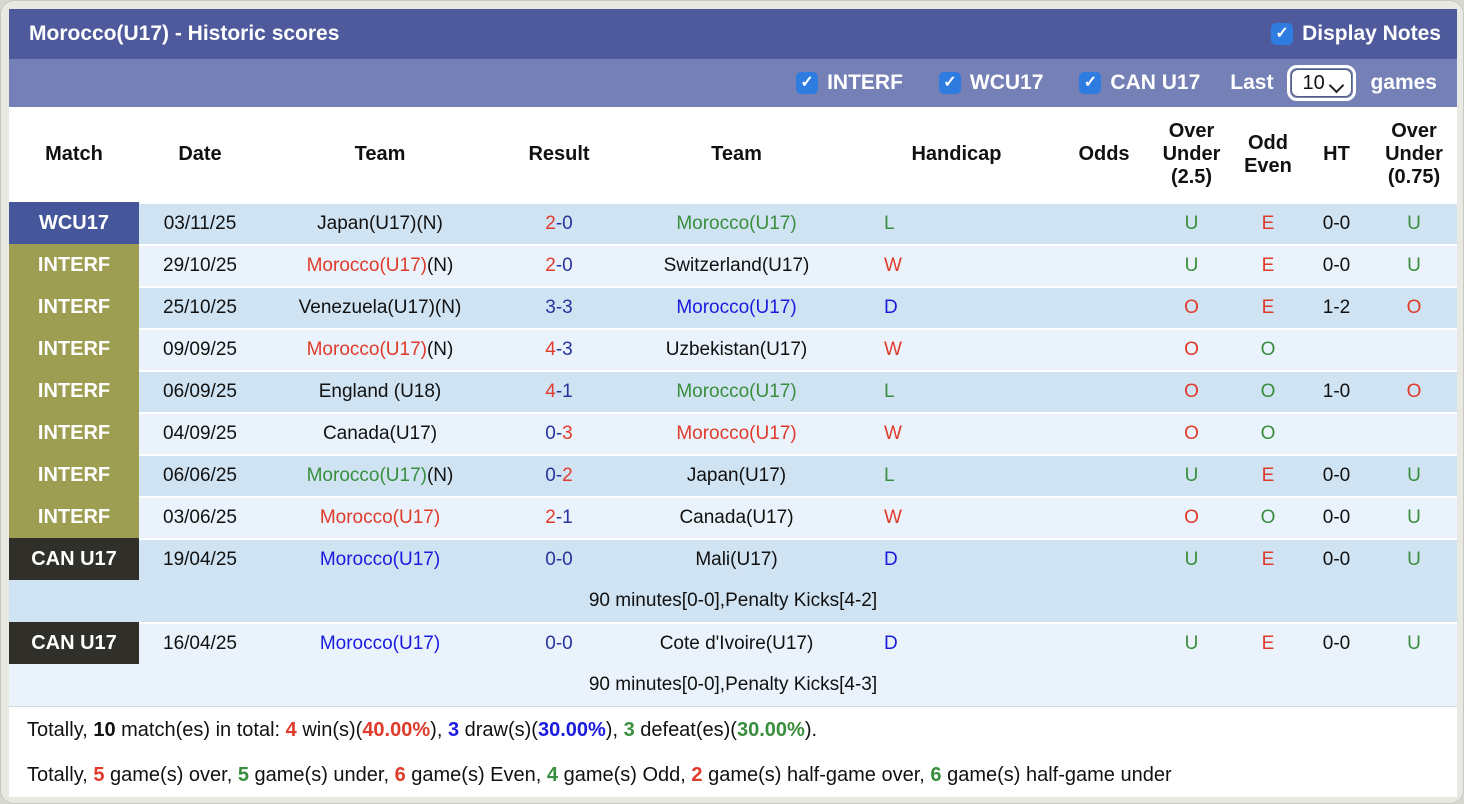  What do you see at coordinates (1336, 391) in the screenshot?
I see `ht-score: 1-0` at bounding box center [1336, 391].